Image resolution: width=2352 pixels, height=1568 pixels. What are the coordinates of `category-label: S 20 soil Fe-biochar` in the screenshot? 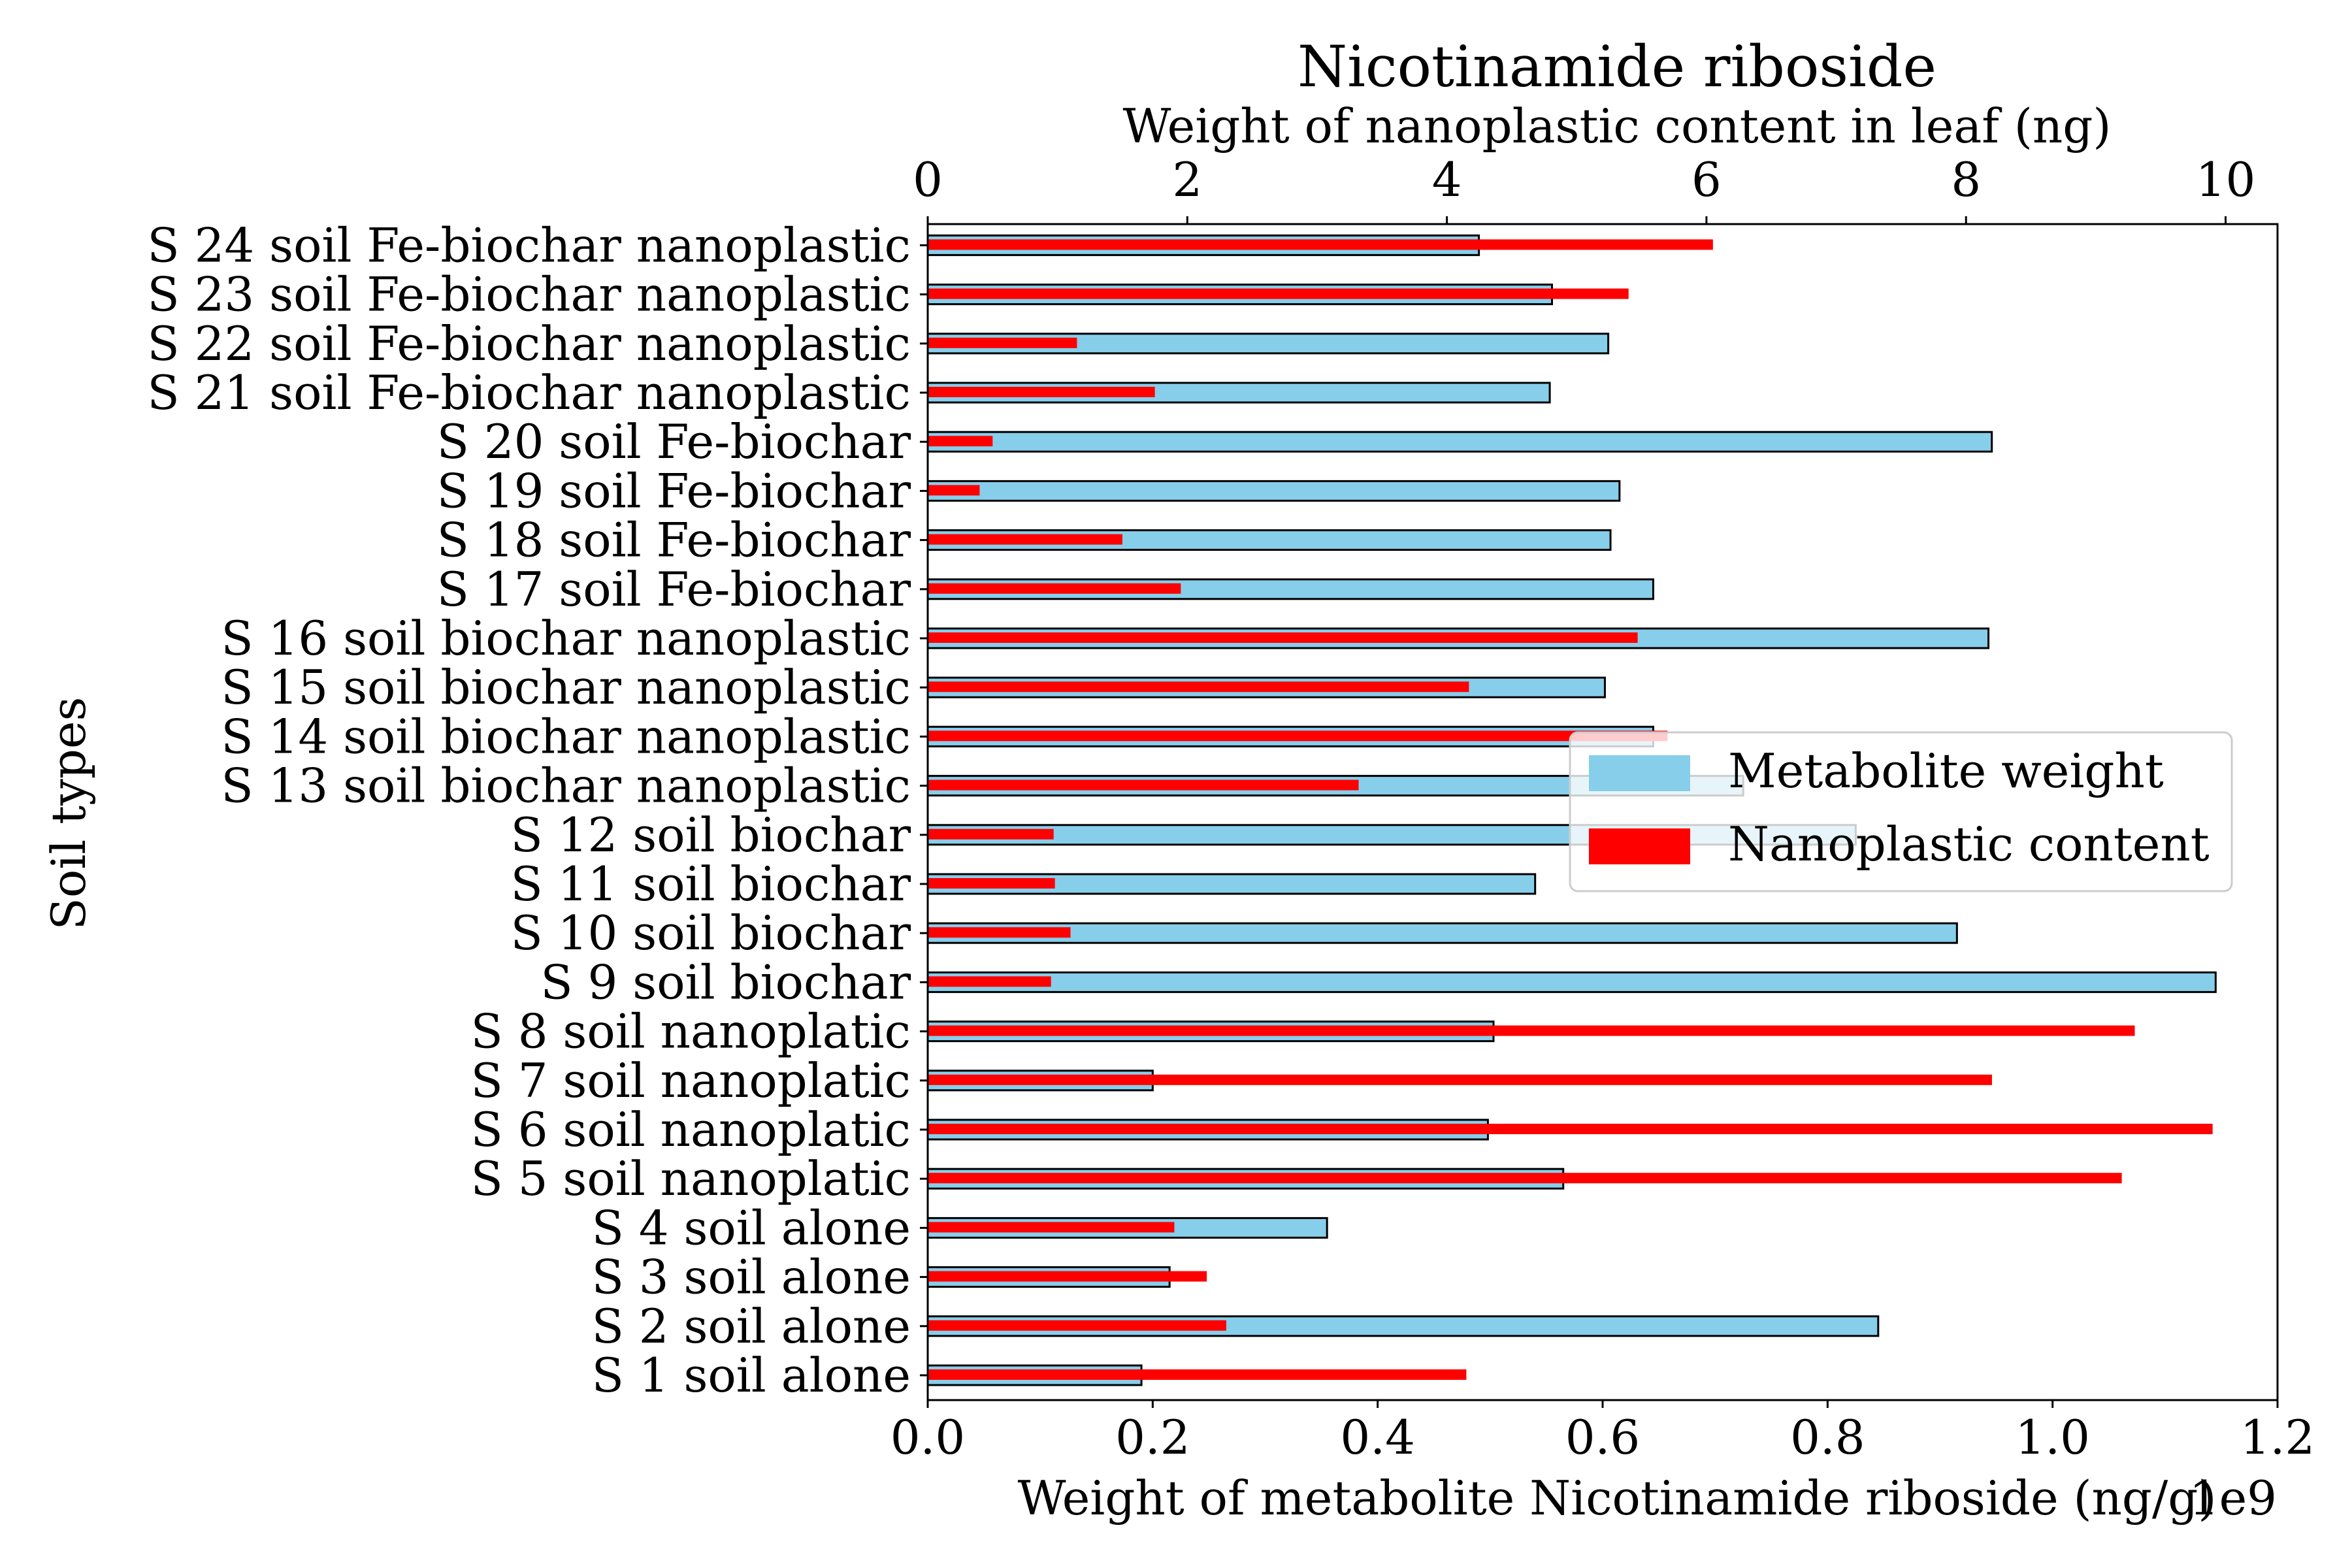 It's located at (674, 441).